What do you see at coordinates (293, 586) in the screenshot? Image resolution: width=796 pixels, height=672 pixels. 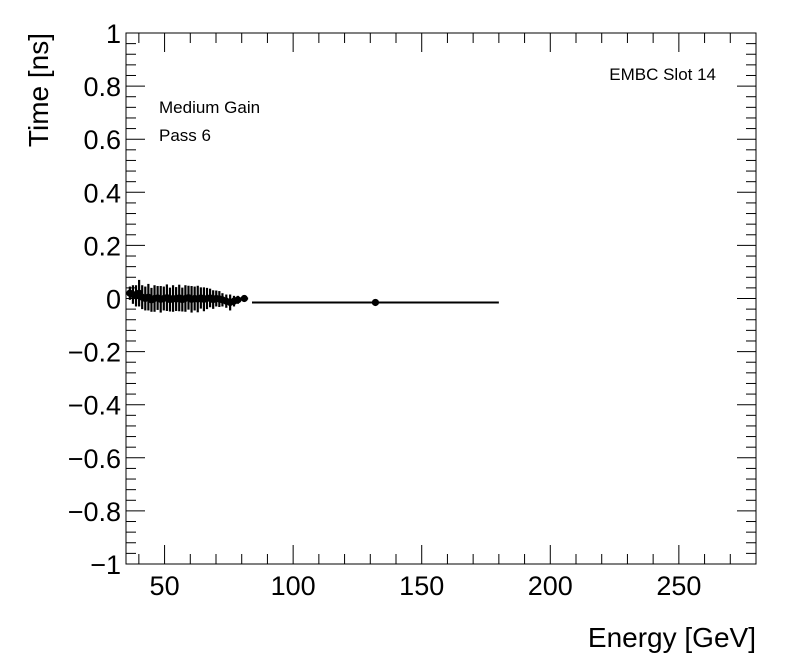 I see `x-tick-label: 100` at bounding box center [293, 586].